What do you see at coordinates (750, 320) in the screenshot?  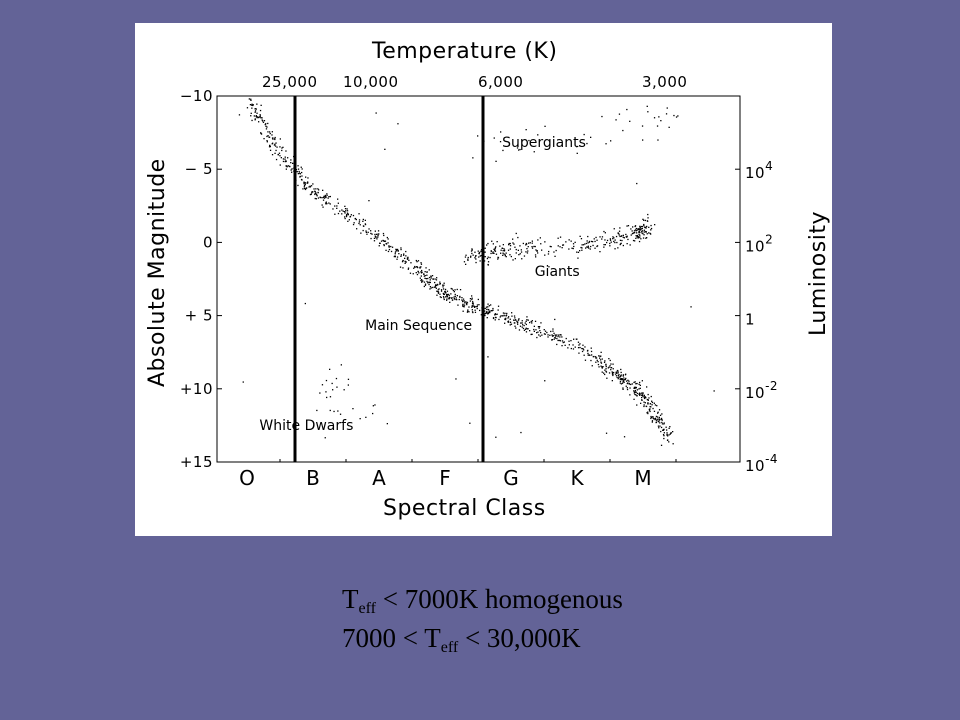 I see `right-tick-label: 1` at bounding box center [750, 320].